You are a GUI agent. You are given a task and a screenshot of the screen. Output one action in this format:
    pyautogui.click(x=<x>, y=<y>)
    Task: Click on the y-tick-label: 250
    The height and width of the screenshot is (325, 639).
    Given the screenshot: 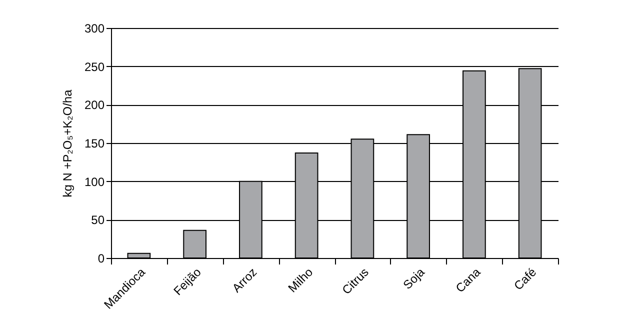 What is the action you would take?
    pyautogui.click(x=94, y=67)
    